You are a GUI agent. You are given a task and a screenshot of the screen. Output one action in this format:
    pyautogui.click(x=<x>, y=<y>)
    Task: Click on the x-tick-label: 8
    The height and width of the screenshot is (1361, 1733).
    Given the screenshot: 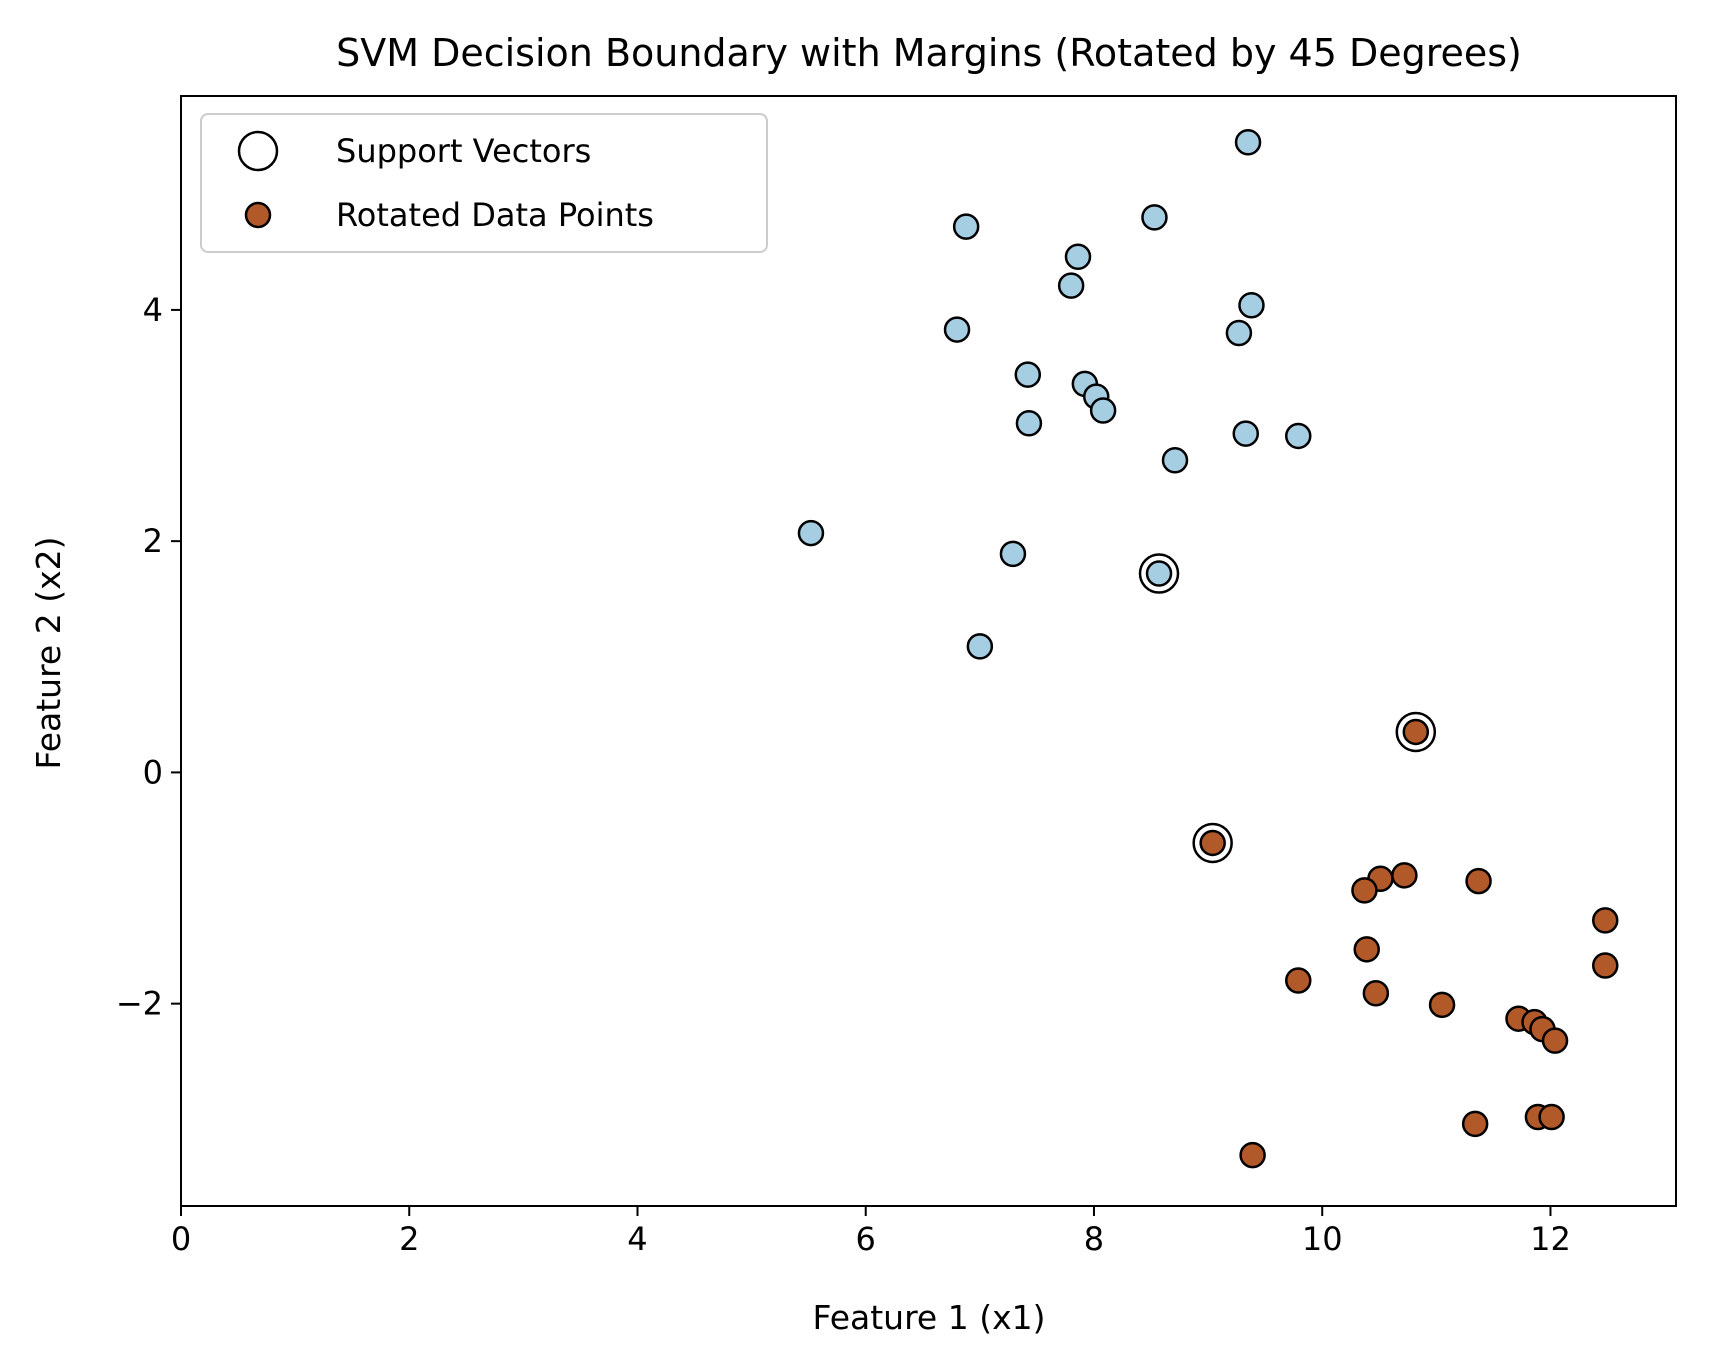 What is the action you would take?
    pyautogui.click(x=1094, y=1239)
    